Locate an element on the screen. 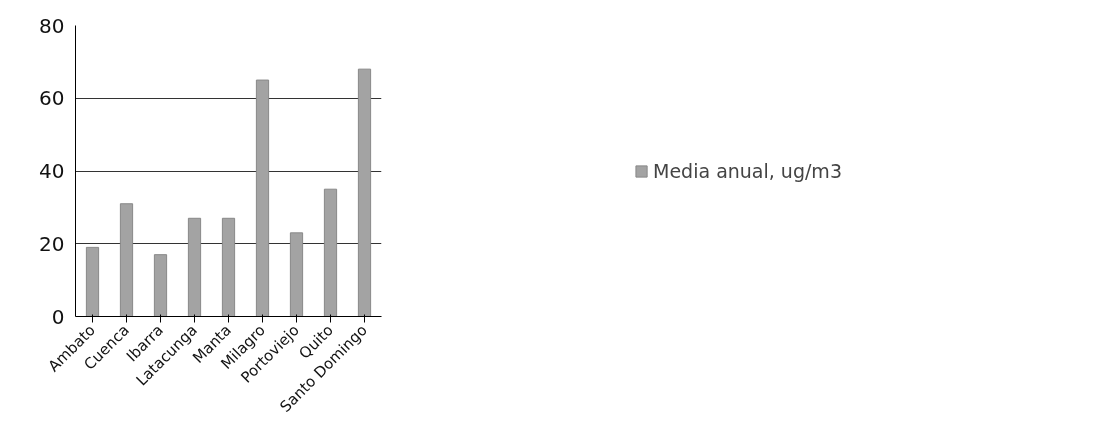  y-tick-label: 20 is located at coordinates (52, 243).